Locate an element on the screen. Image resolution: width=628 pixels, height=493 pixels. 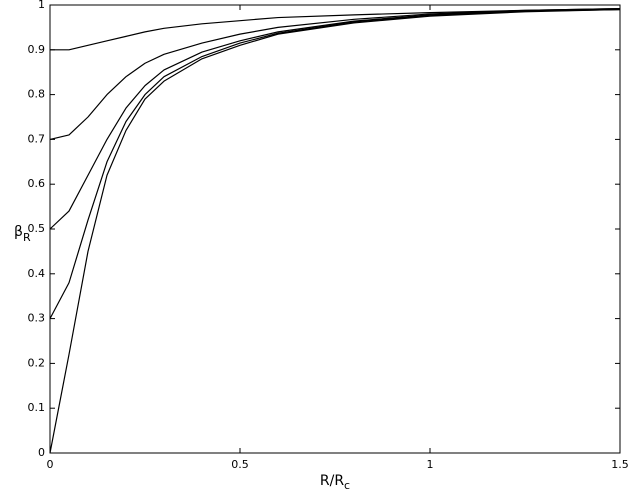
x-tick-label: 0 is located at coordinates (50, 464).